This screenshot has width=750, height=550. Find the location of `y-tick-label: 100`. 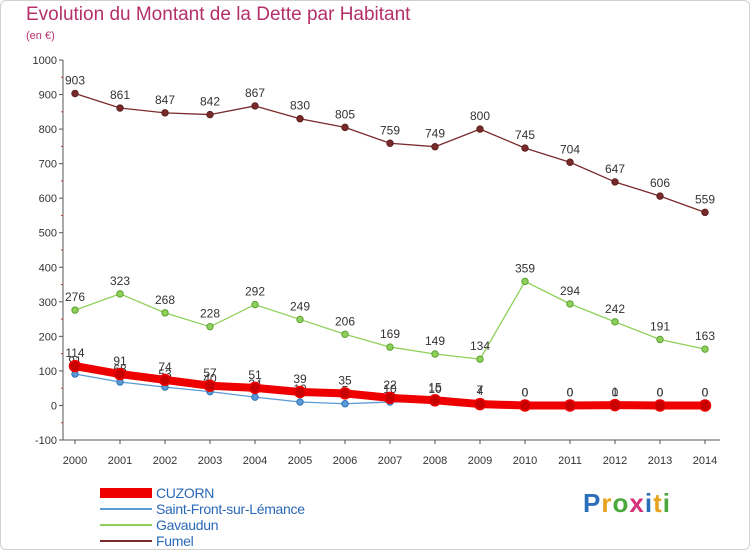

y-tick-label: 100 is located at coordinates (48, 372).